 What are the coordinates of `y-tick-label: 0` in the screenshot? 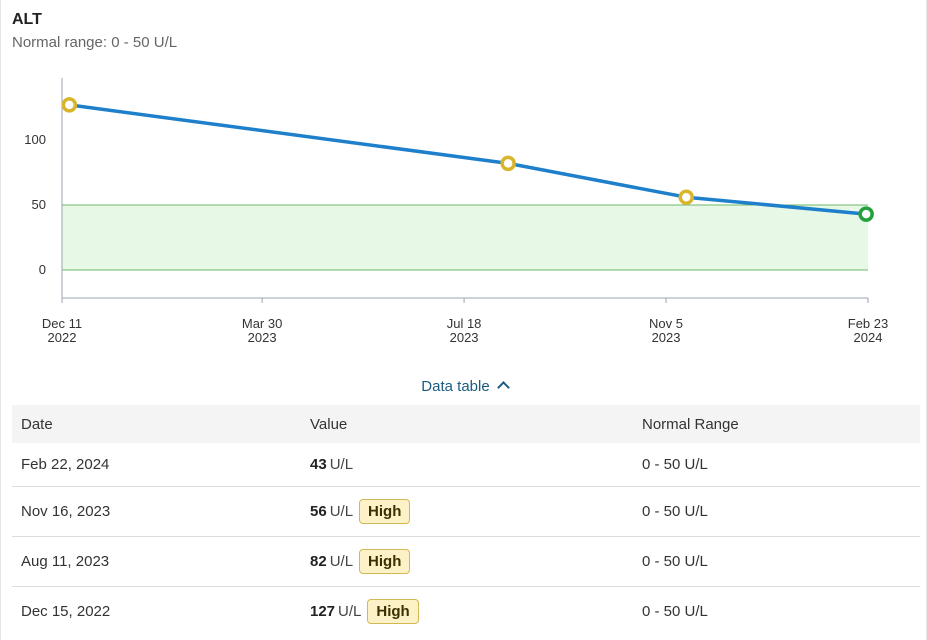 It's located at (42, 269).